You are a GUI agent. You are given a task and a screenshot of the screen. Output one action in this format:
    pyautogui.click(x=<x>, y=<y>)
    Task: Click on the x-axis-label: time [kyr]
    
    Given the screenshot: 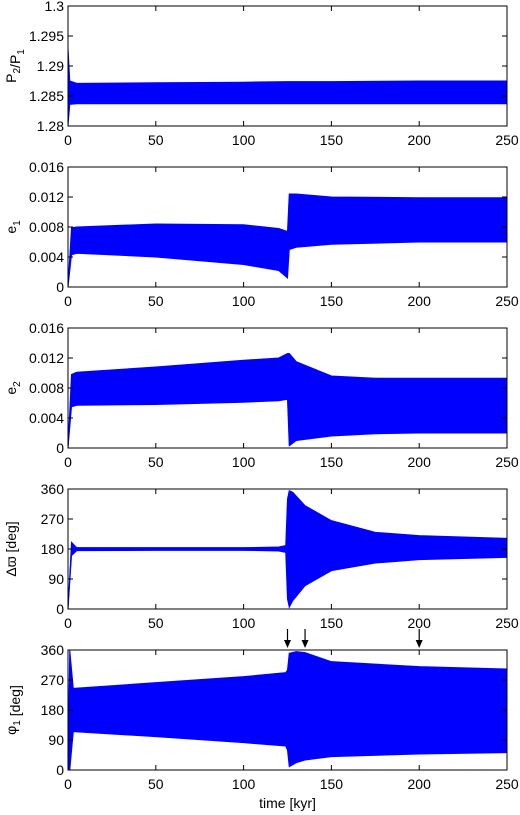 What is the action you would take?
    pyautogui.click(x=287, y=803)
    